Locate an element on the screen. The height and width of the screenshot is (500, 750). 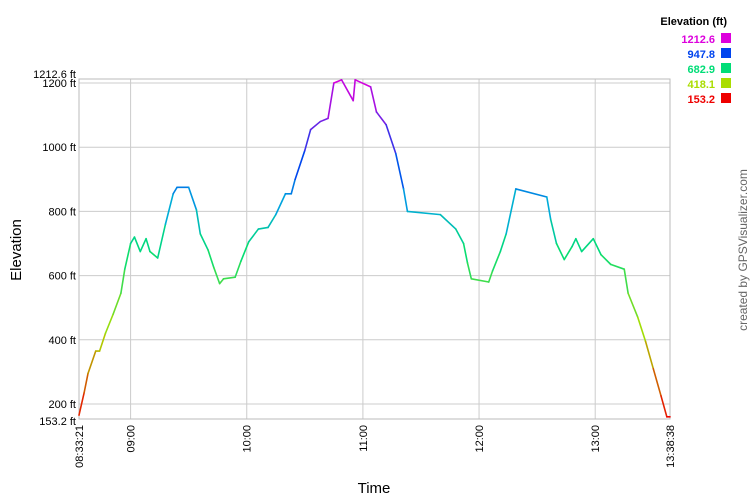
x-tick-label: 10:00 is located at coordinates (248, 439).